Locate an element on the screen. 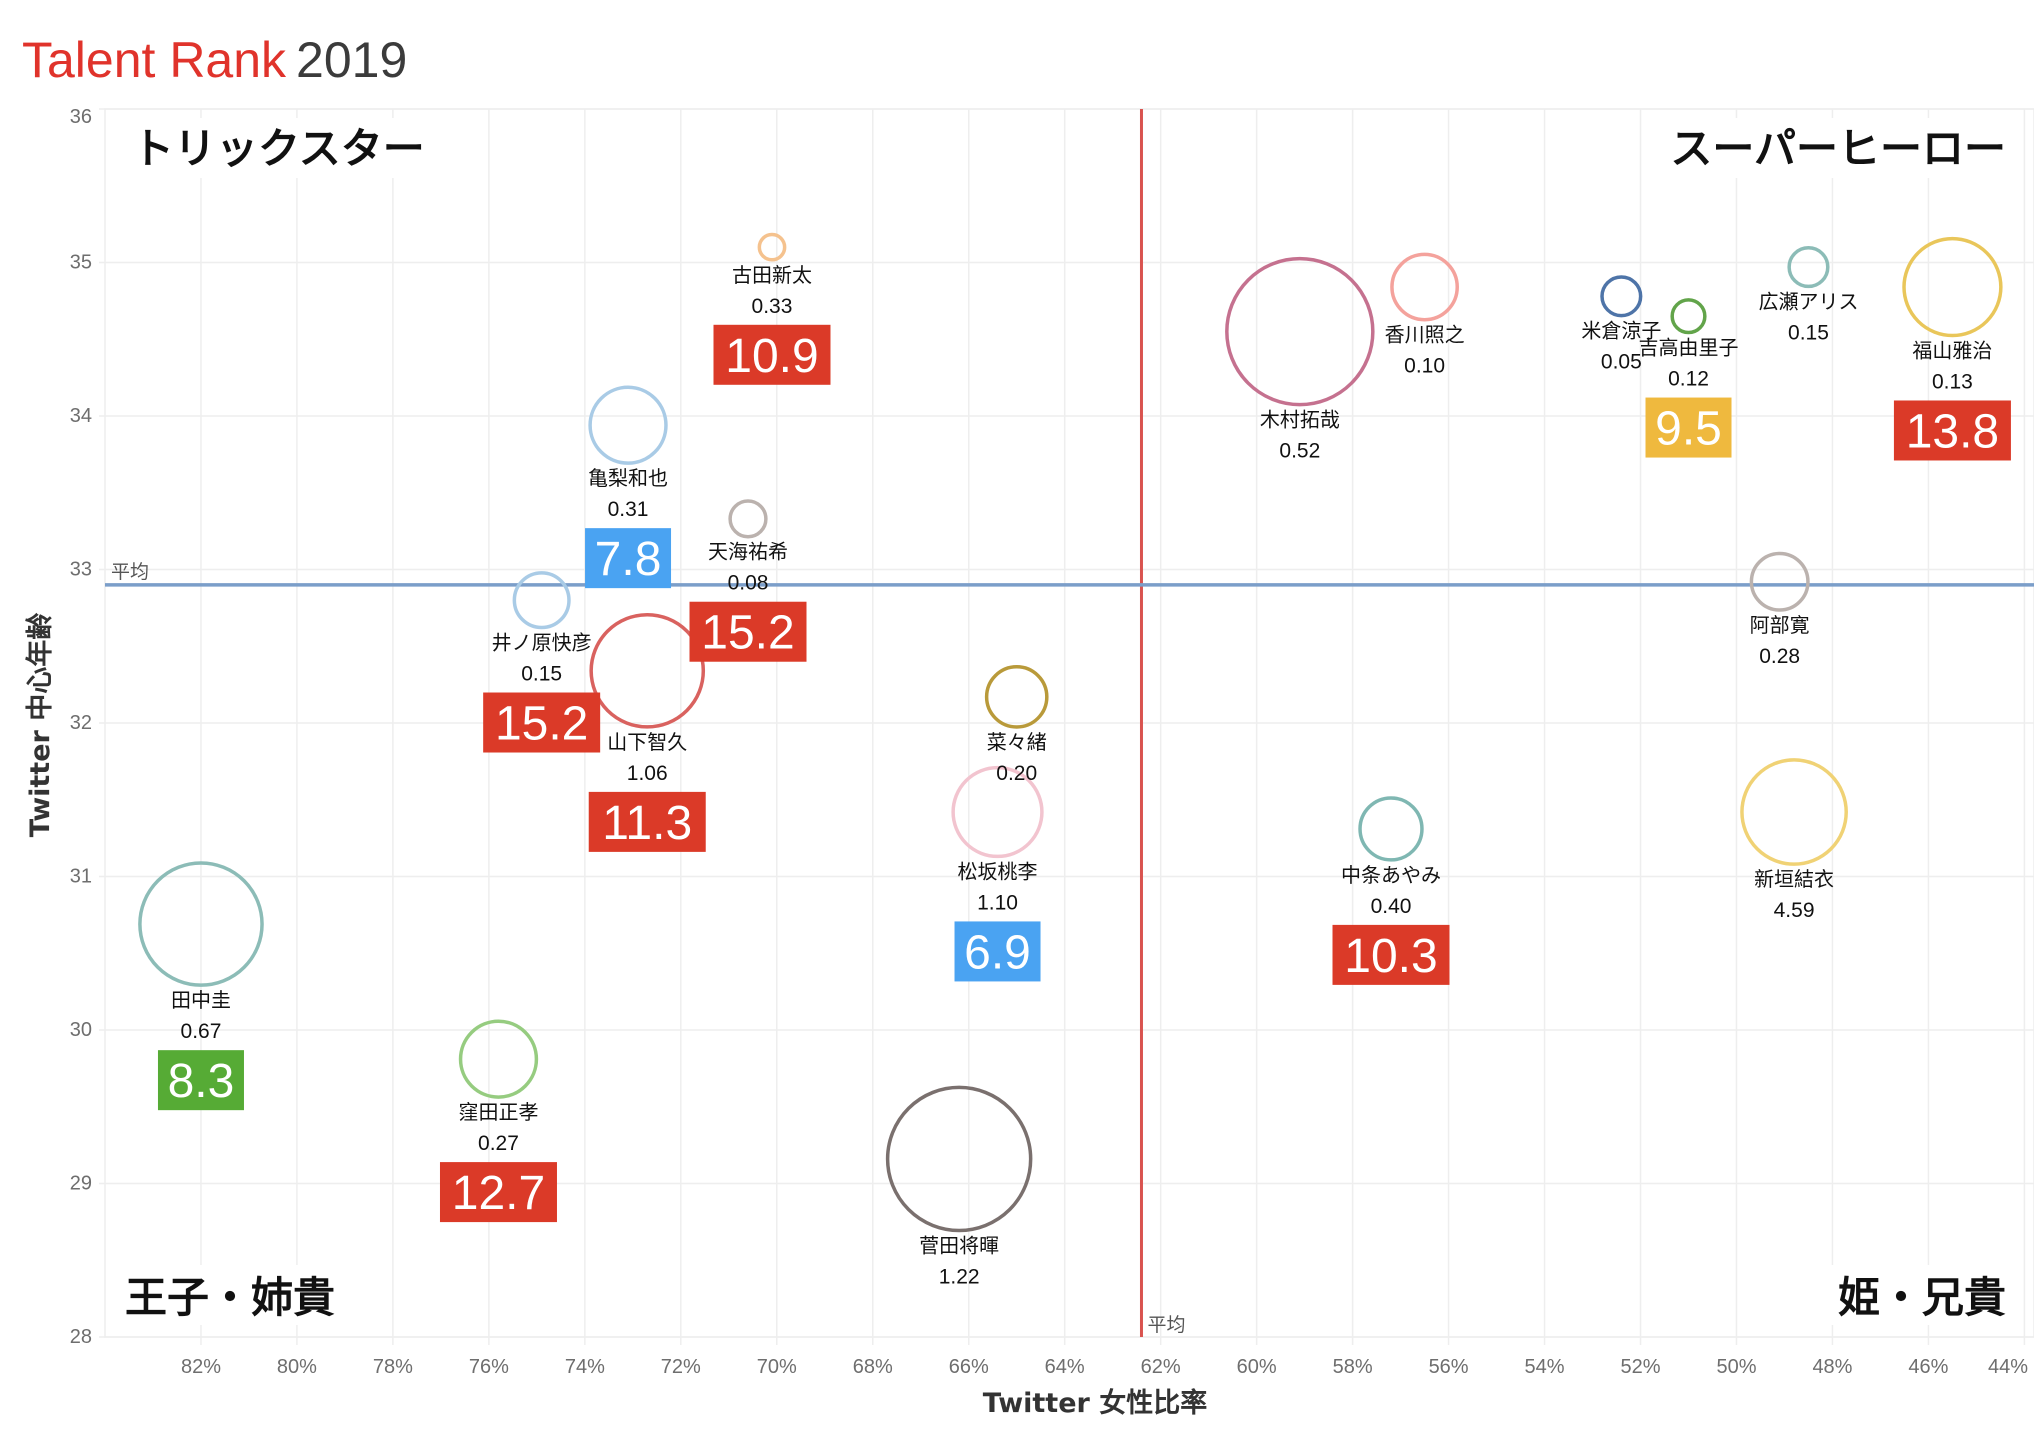 This screenshot has height=1432, width=2034. x-tick-label: 56% is located at coordinates (1449, 1367).